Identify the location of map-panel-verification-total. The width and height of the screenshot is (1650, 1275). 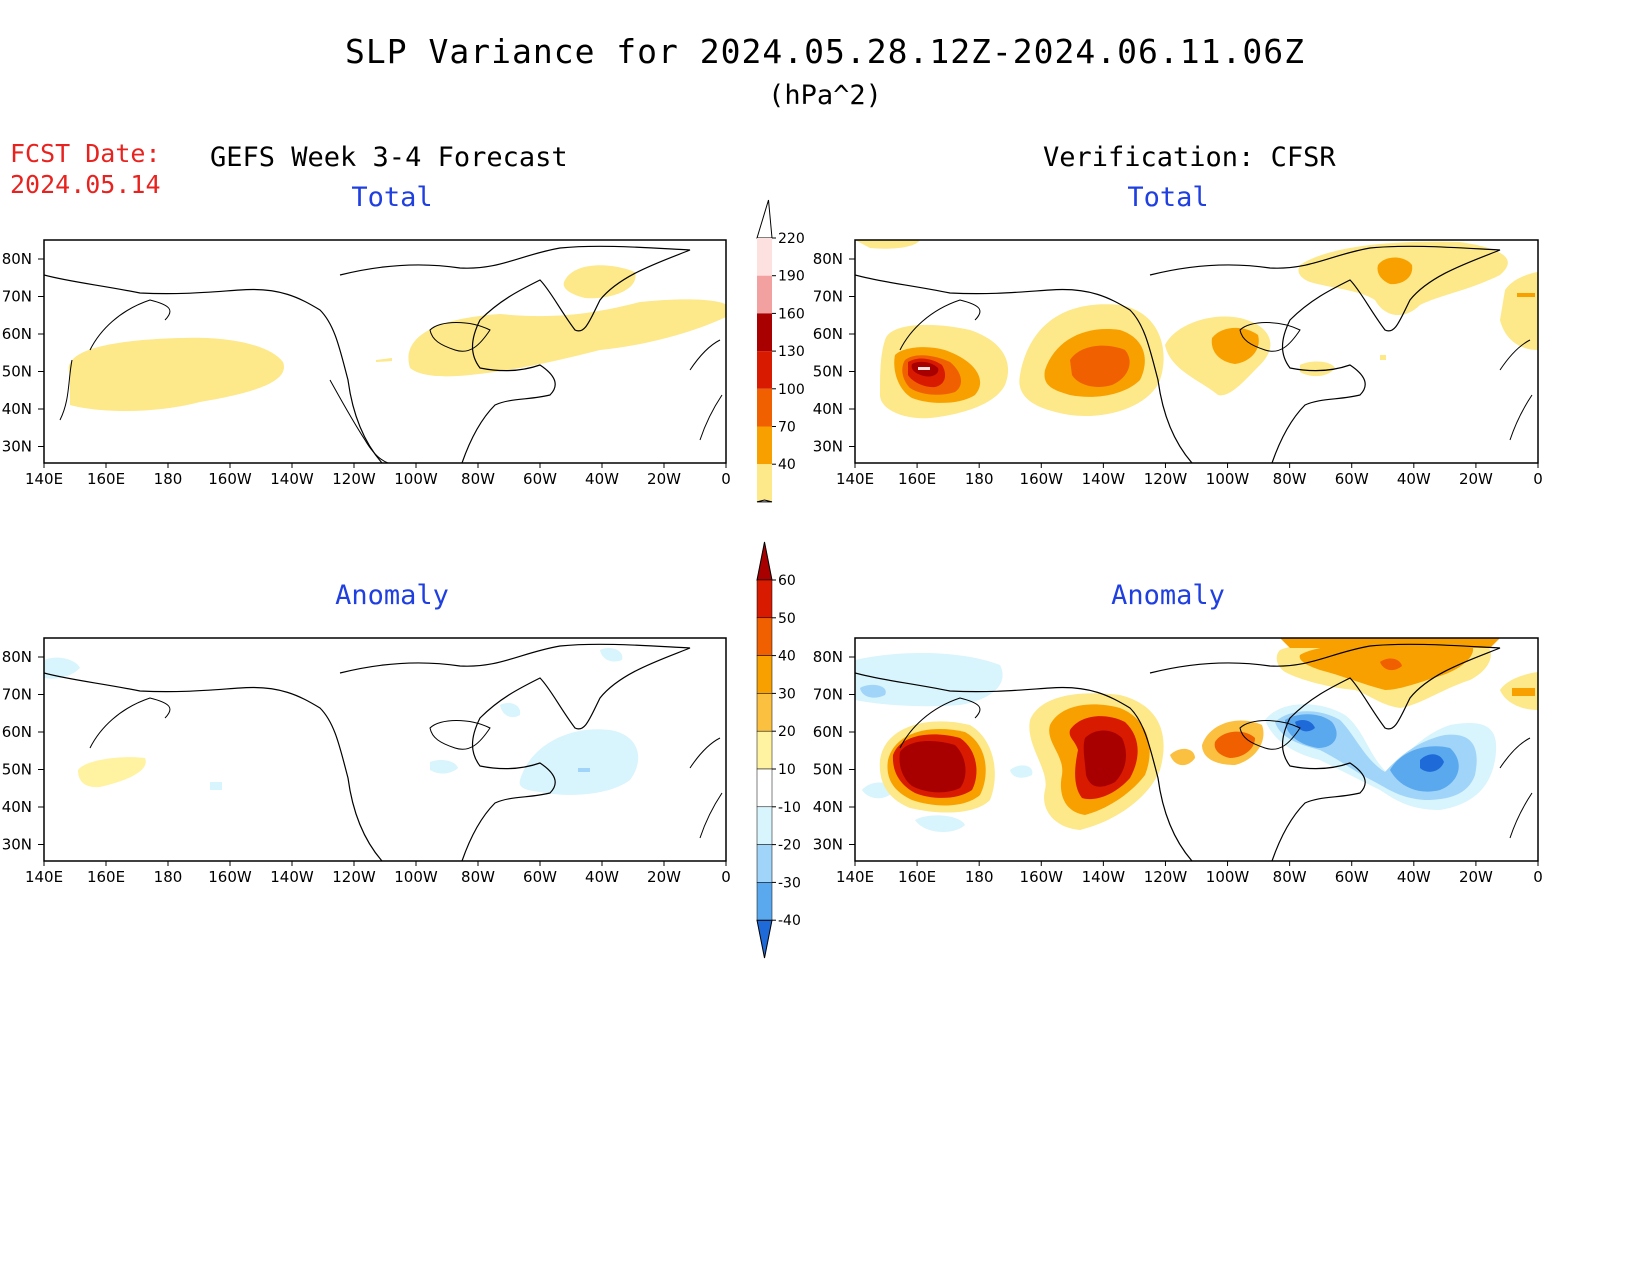
(1196, 351).